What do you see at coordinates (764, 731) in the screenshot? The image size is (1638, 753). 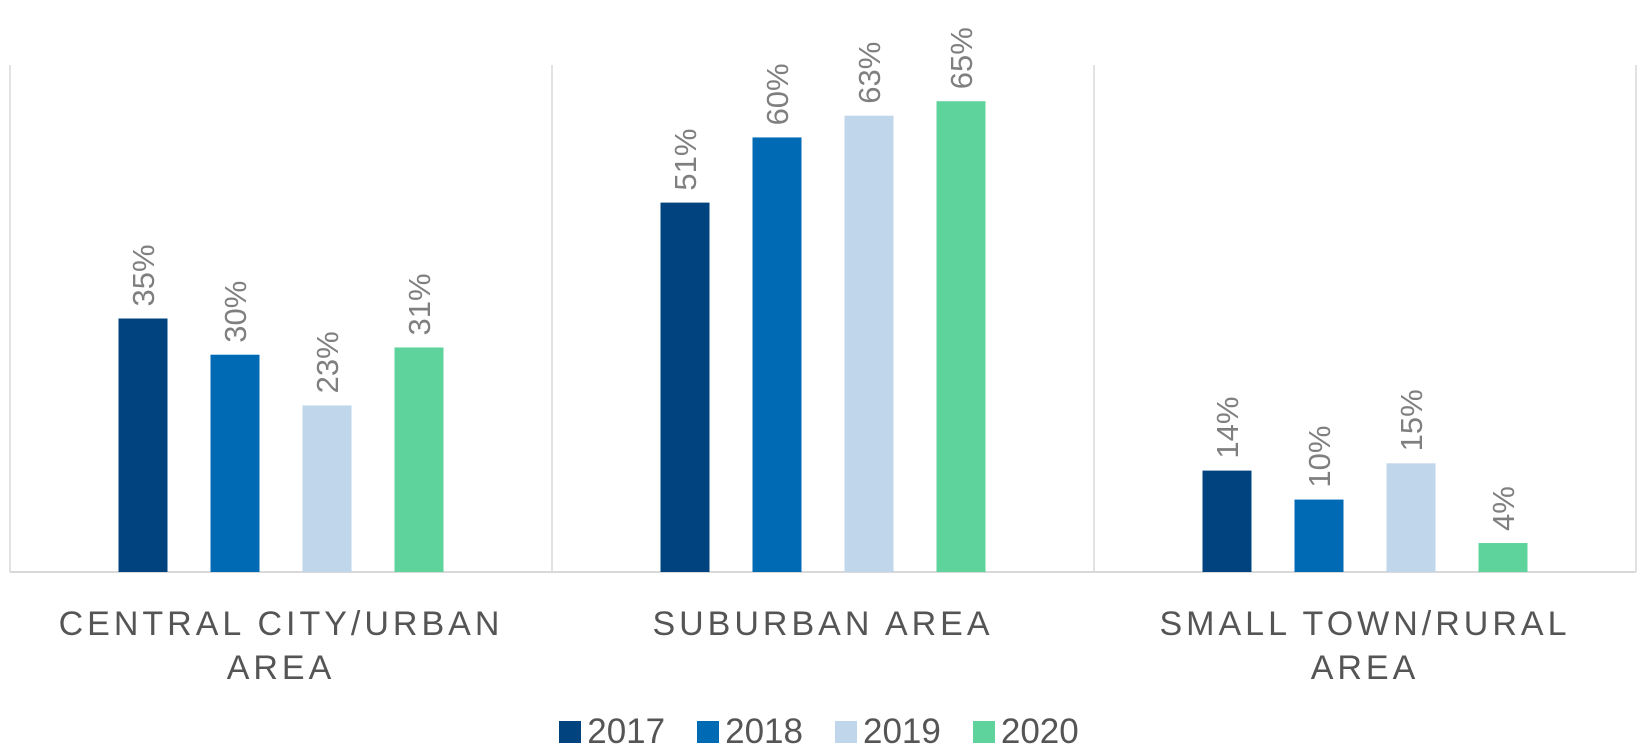 I see `legend-label: 2018` at bounding box center [764, 731].